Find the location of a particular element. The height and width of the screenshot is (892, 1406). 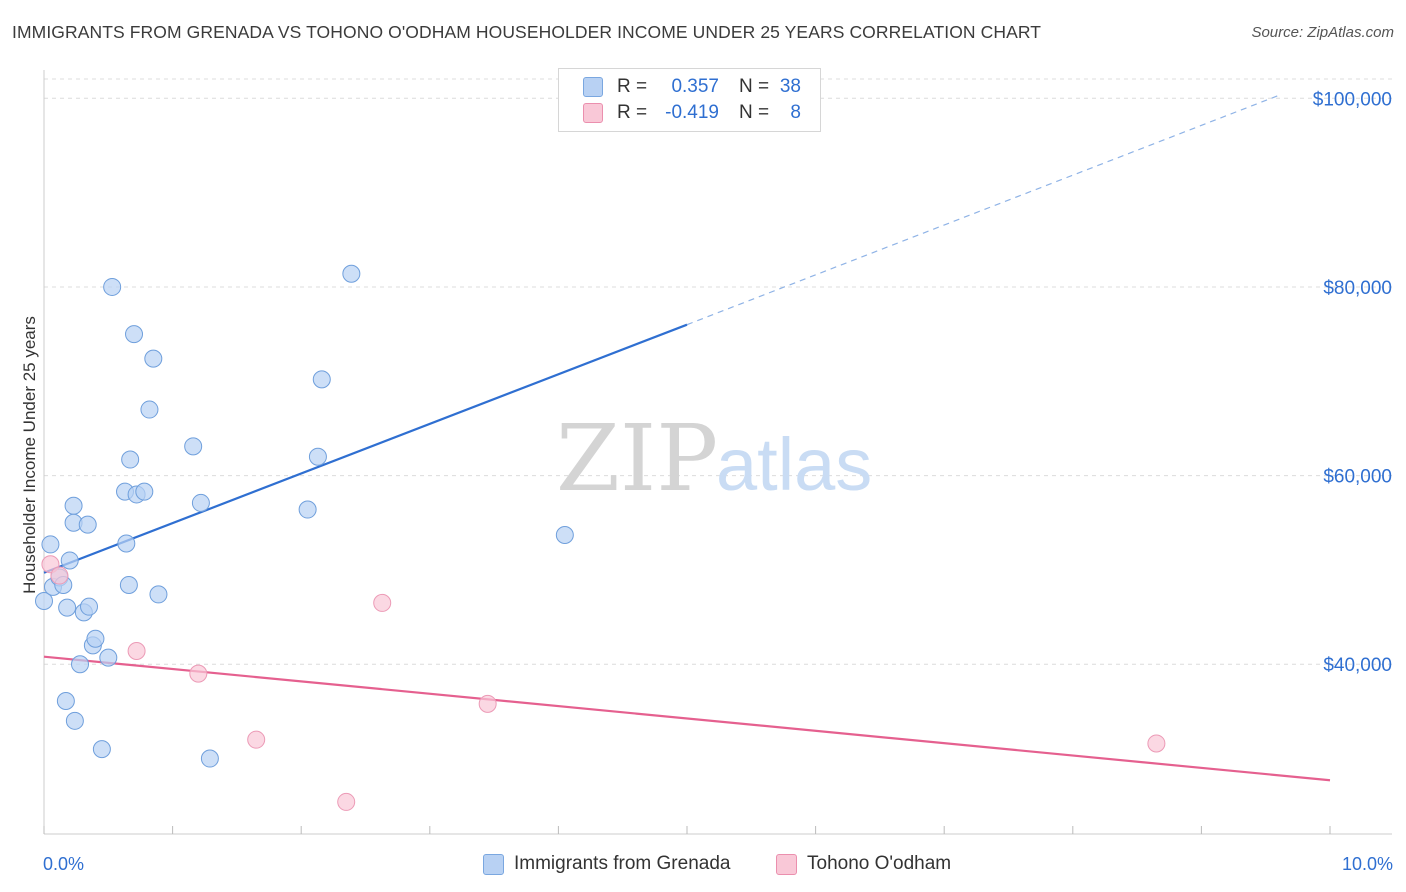

watermark: ZIP atlas is located at coordinates (714, 458).